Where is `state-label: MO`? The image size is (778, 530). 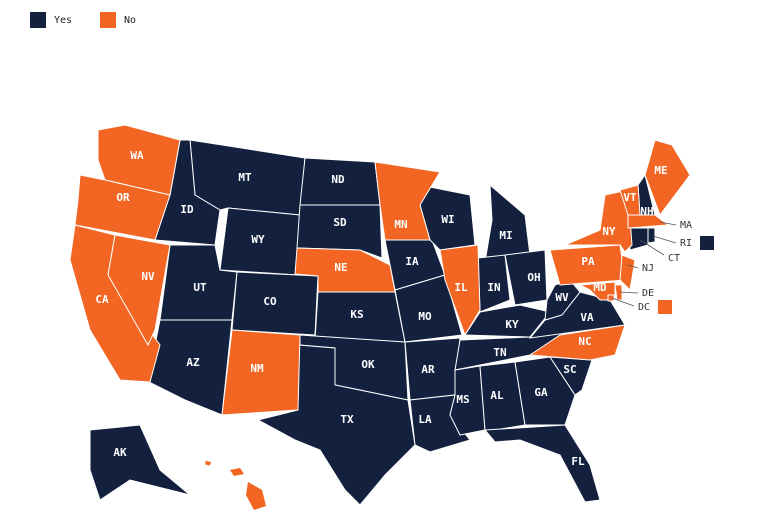
state-label: MO is located at coordinates (425, 316).